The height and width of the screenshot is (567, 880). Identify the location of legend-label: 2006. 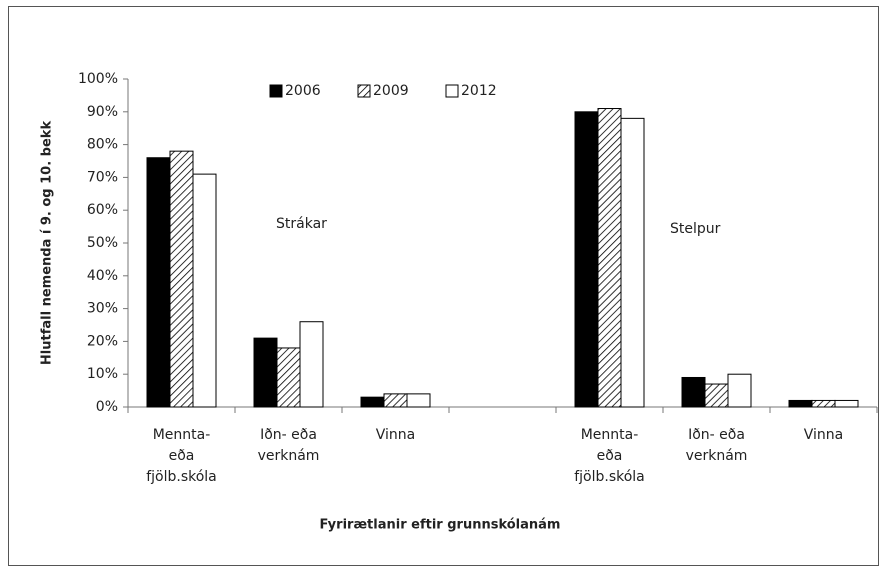
(303, 91).